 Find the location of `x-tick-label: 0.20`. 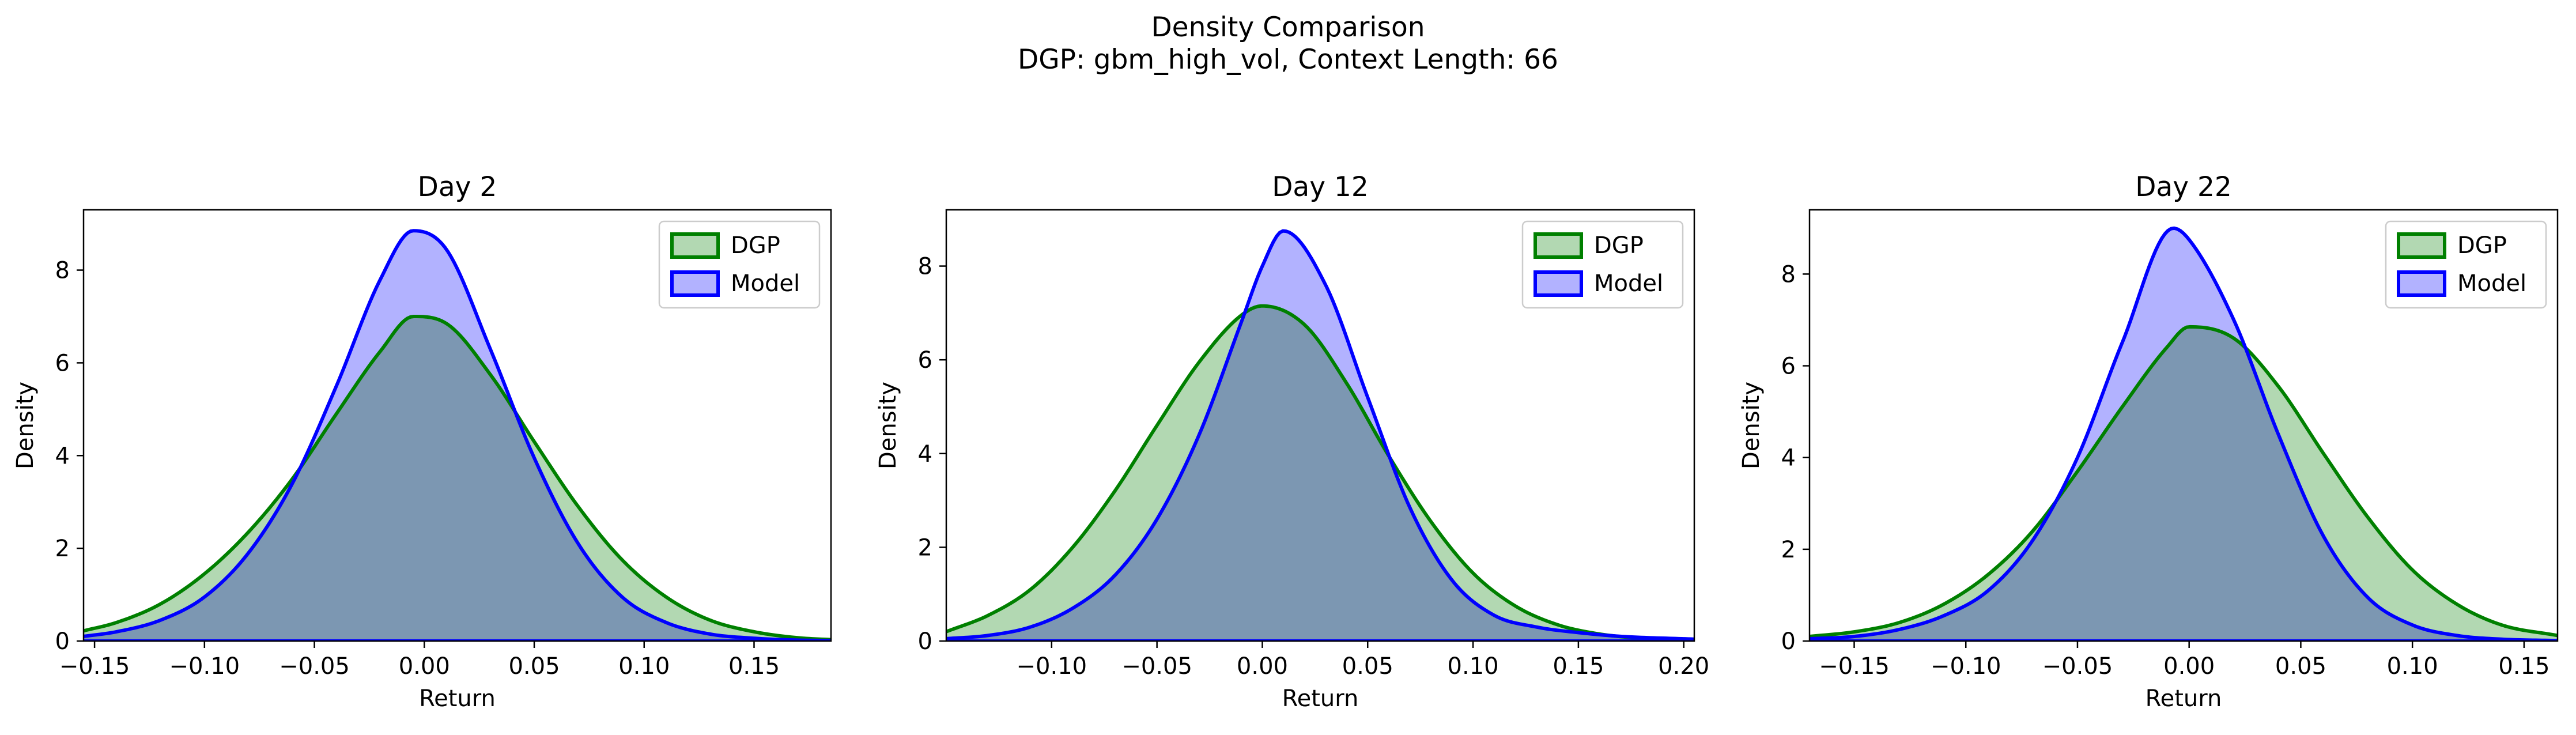

x-tick-label: 0.20 is located at coordinates (1683, 666).